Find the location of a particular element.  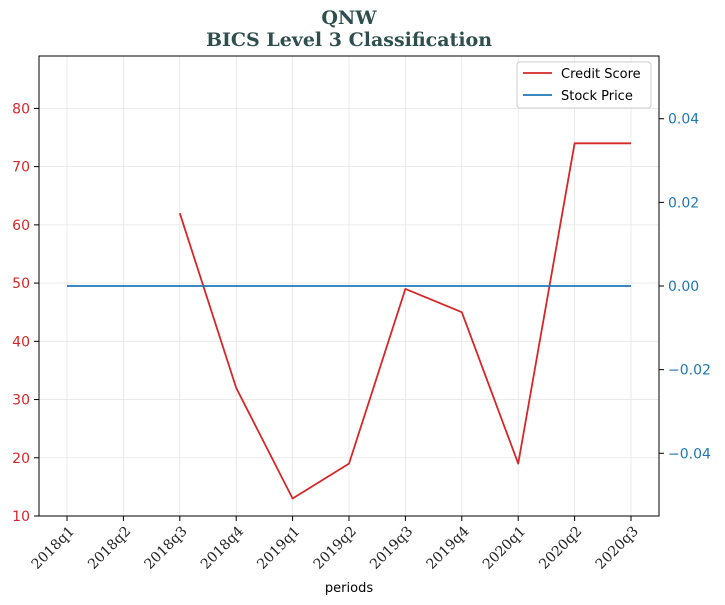

right-axis: −0.04 −0.02 0.00 0.02 0.04 is located at coordinates (685, 287).